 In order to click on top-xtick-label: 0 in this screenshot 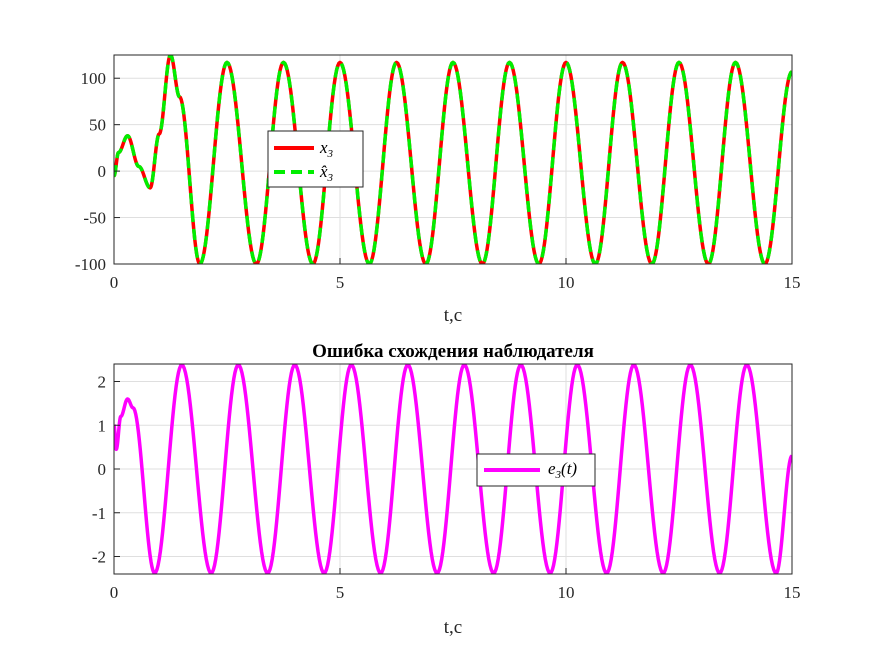, I will do `click(114, 282)`.